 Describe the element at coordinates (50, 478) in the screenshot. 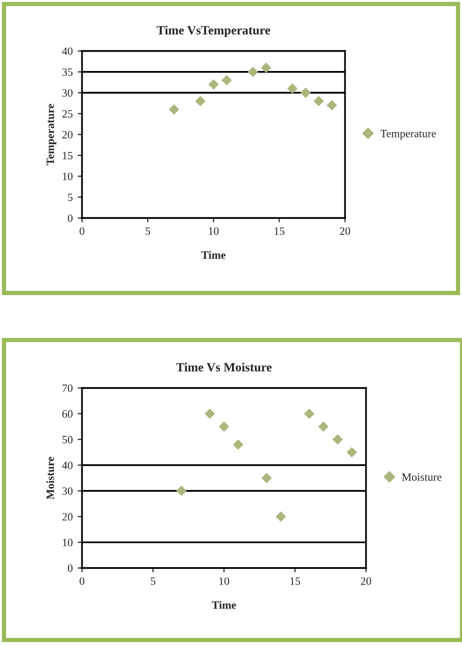

I see `y-axis-title: Moisture` at that location.